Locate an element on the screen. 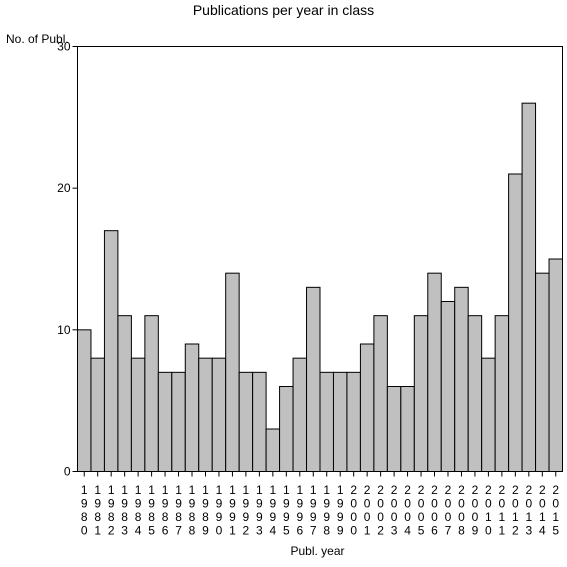 Image resolution: width=567 pixels, height=567 pixels. bar-1997 is located at coordinates (313, 379).